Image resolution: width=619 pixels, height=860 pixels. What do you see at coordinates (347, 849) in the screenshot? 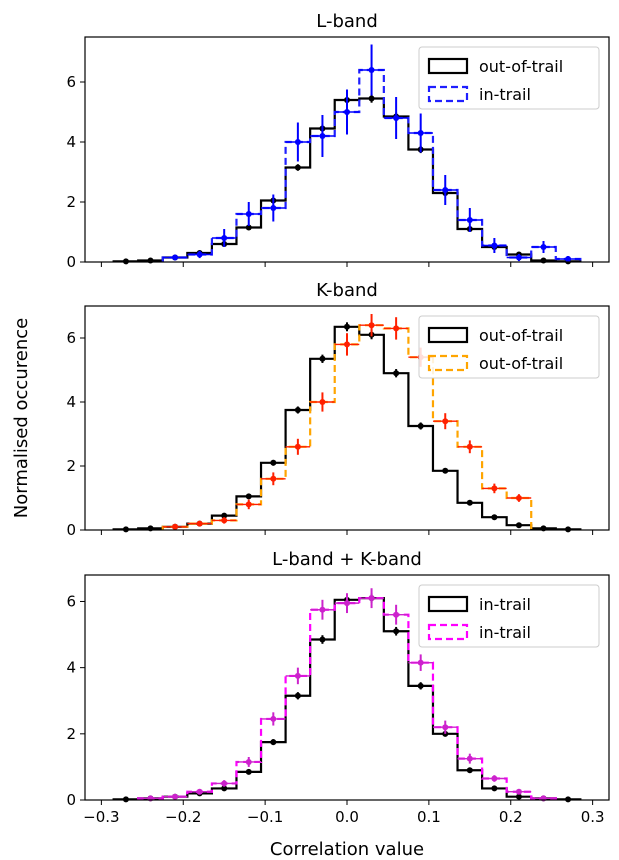
I see `x-axis-label: Correlation value` at bounding box center [347, 849].